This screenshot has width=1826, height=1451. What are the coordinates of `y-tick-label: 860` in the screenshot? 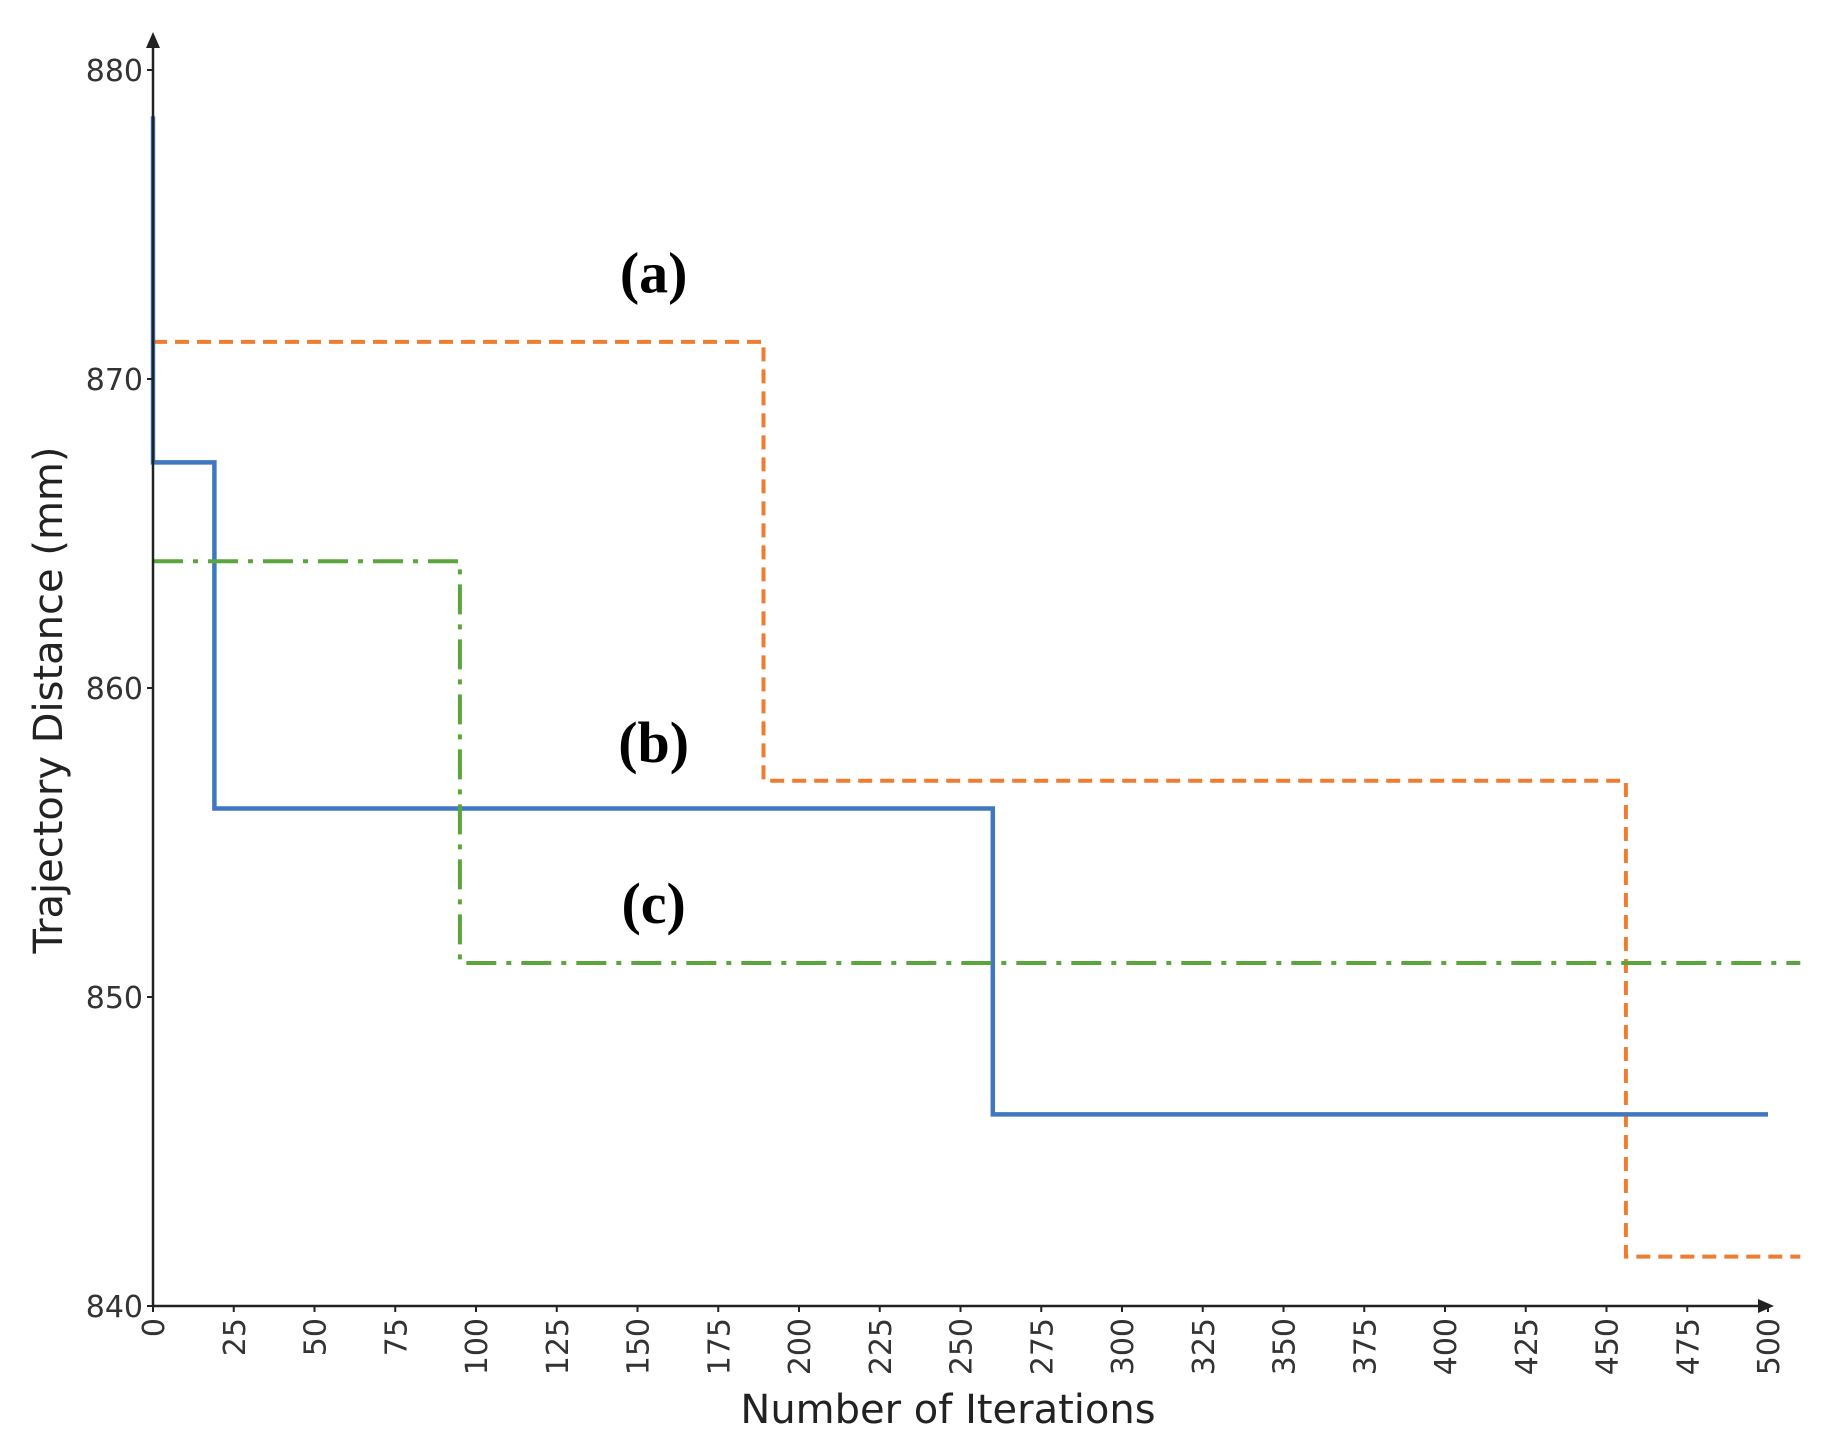 It's located at (114, 689).